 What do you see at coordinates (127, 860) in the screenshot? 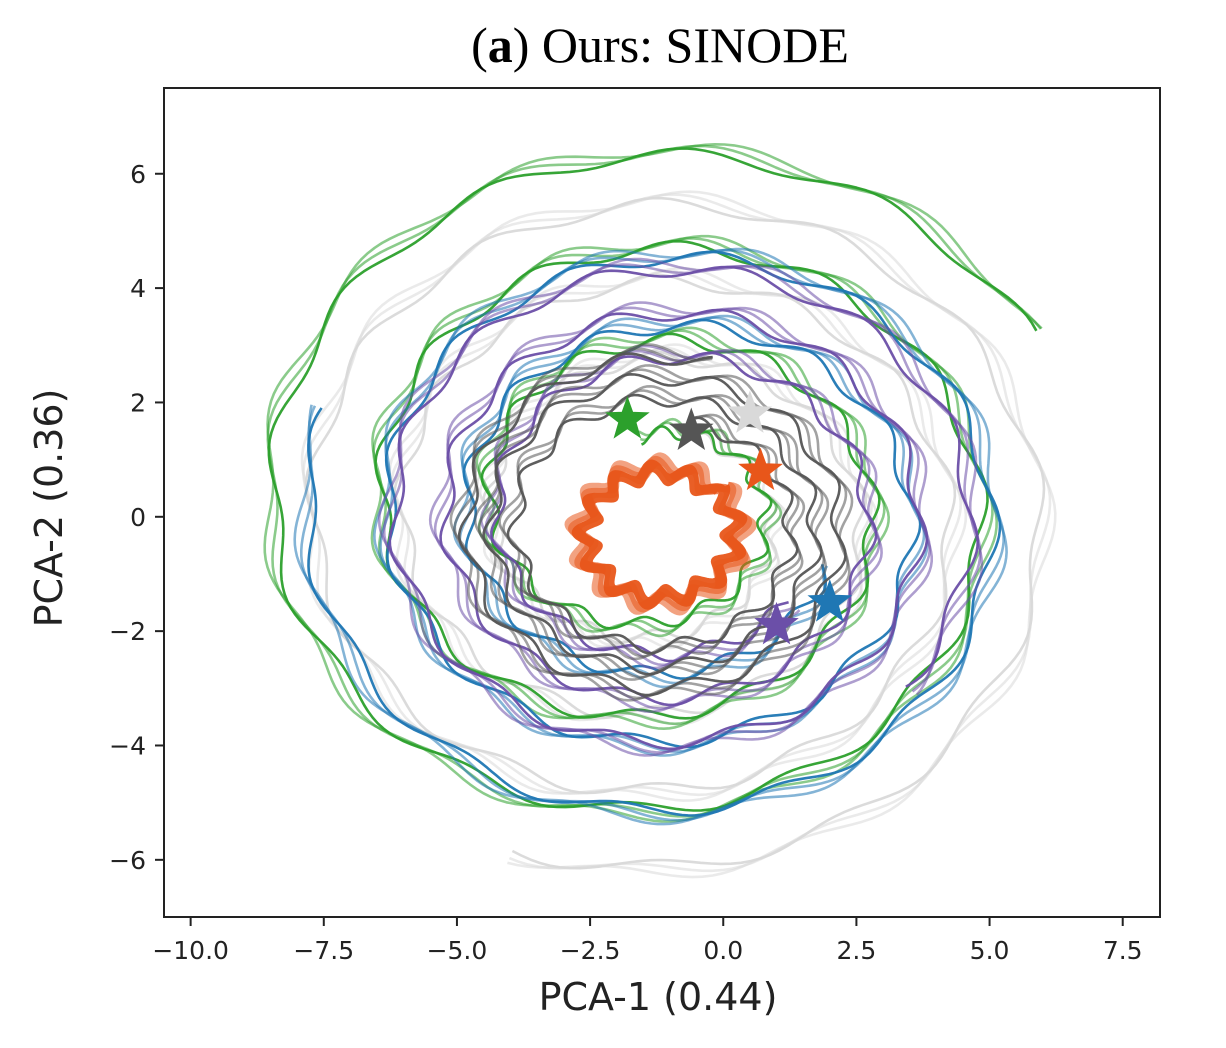
I see `y-tick-label: −6` at bounding box center [127, 860].